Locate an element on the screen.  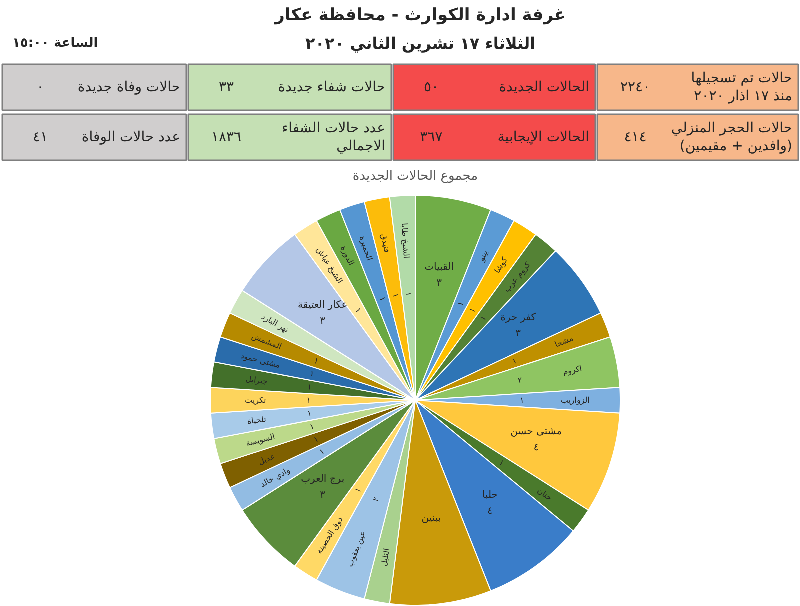
chart-title: مجموع الحالات الجديدة is located at coordinates (415, 176).